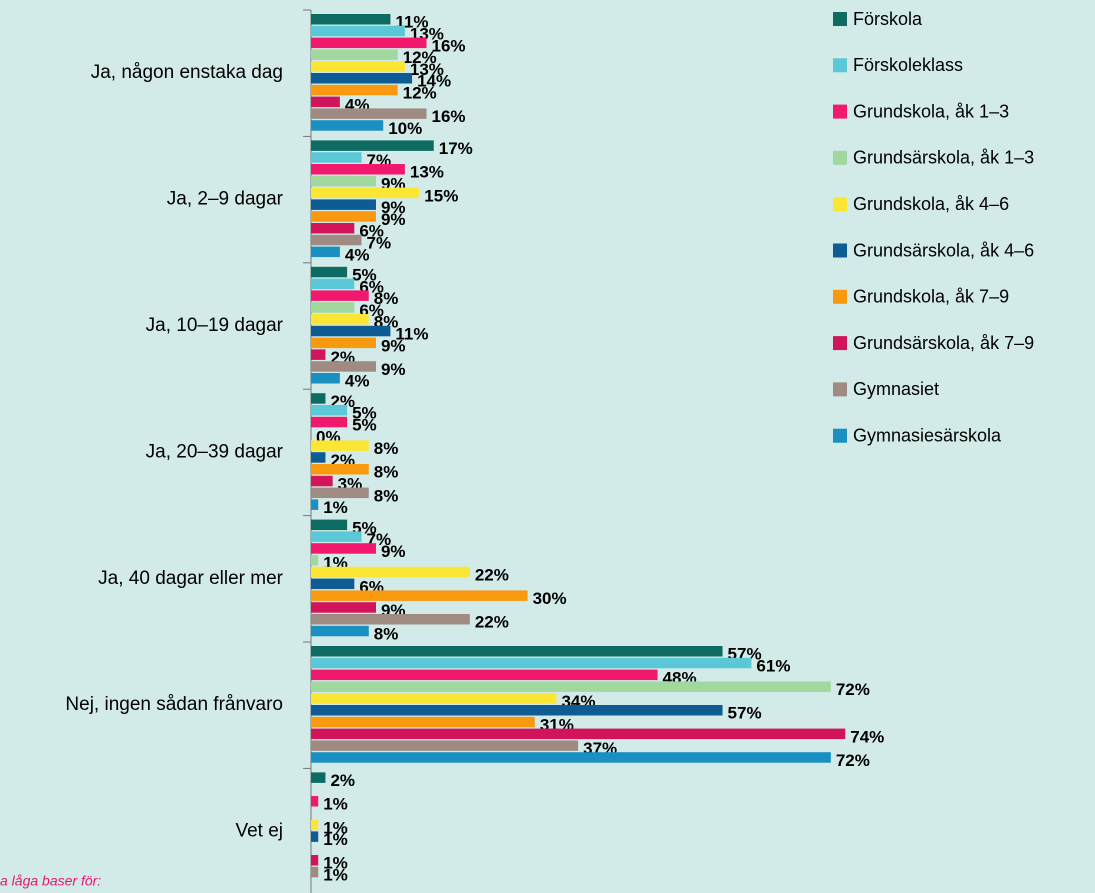 This screenshot has height=893, width=1095. What do you see at coordinates (888, 19) in the screenshot?
I see `legend-label: Förskola` at bounding box center [888, 19].